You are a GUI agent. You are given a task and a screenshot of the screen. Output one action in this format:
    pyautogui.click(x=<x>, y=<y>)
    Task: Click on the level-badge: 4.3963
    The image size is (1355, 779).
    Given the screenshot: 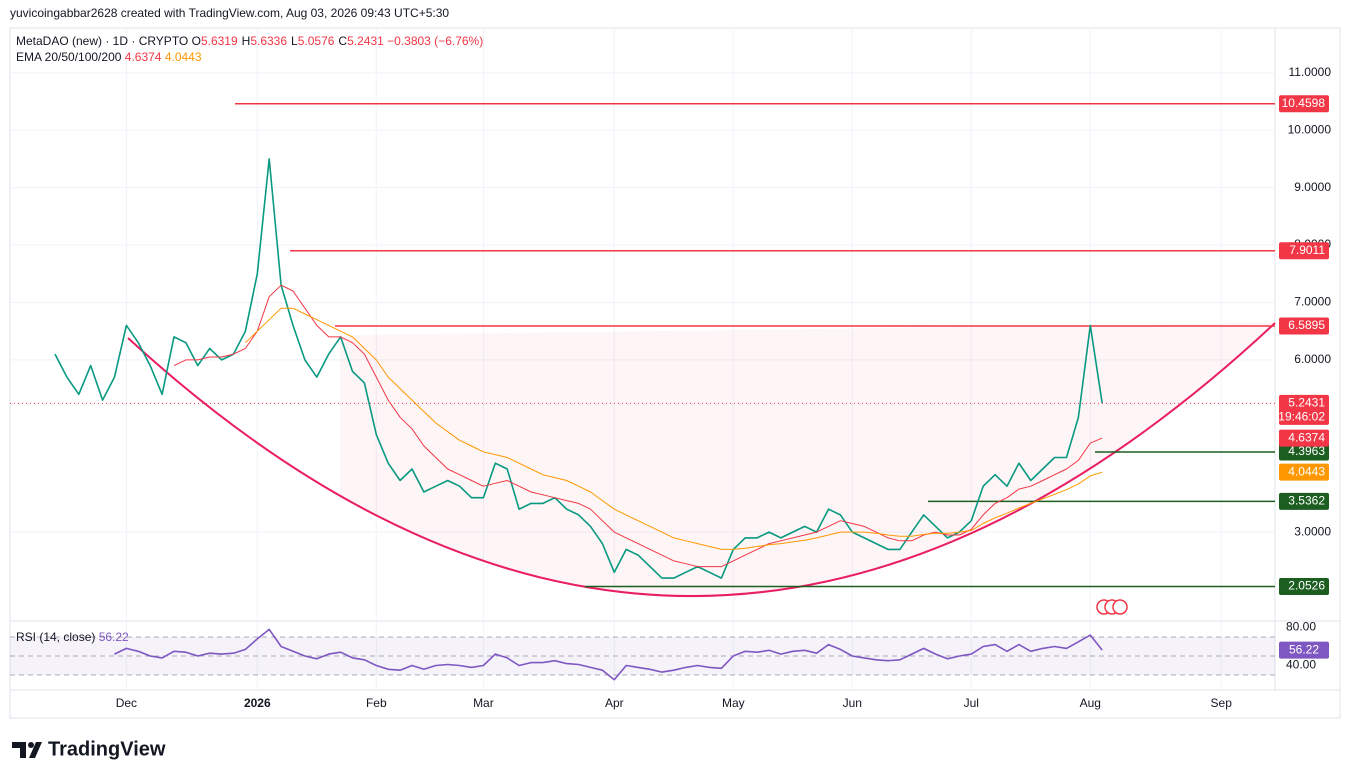 What is the action you would take?
    pyautogui.click(x=1306, y=451)
    